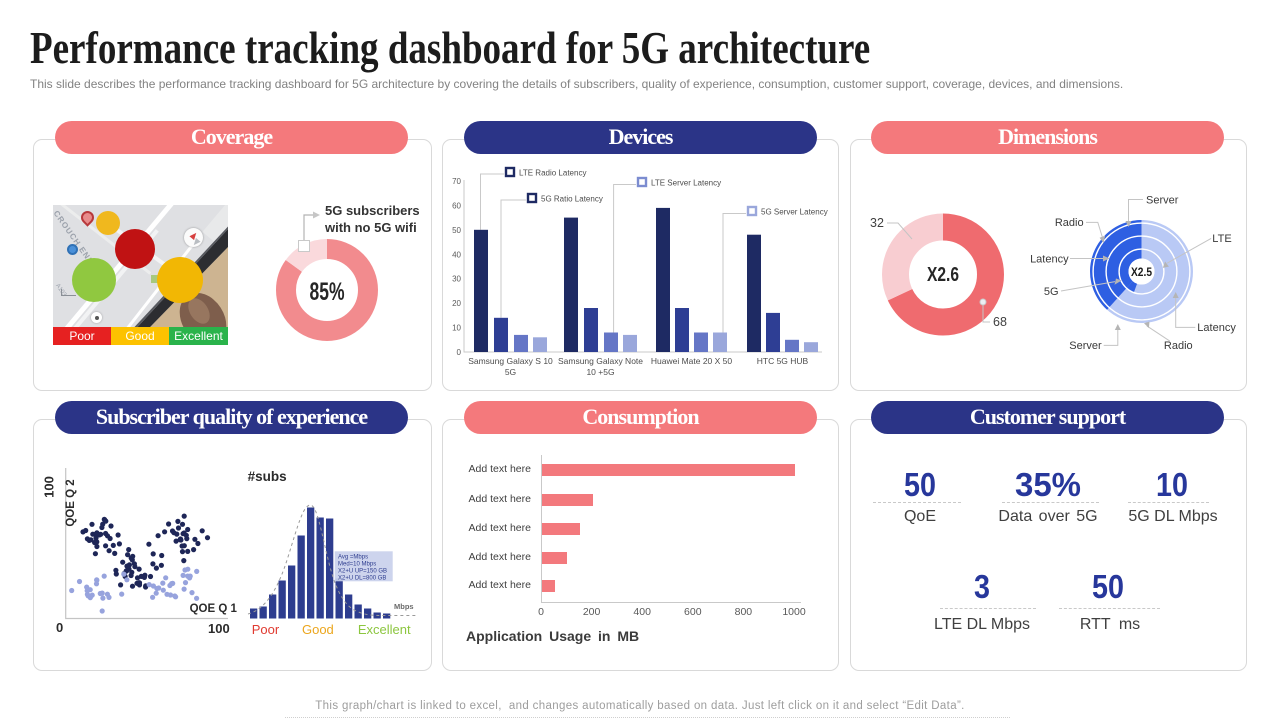  I want to click on svg-text: X2.6, so click(943, 275).